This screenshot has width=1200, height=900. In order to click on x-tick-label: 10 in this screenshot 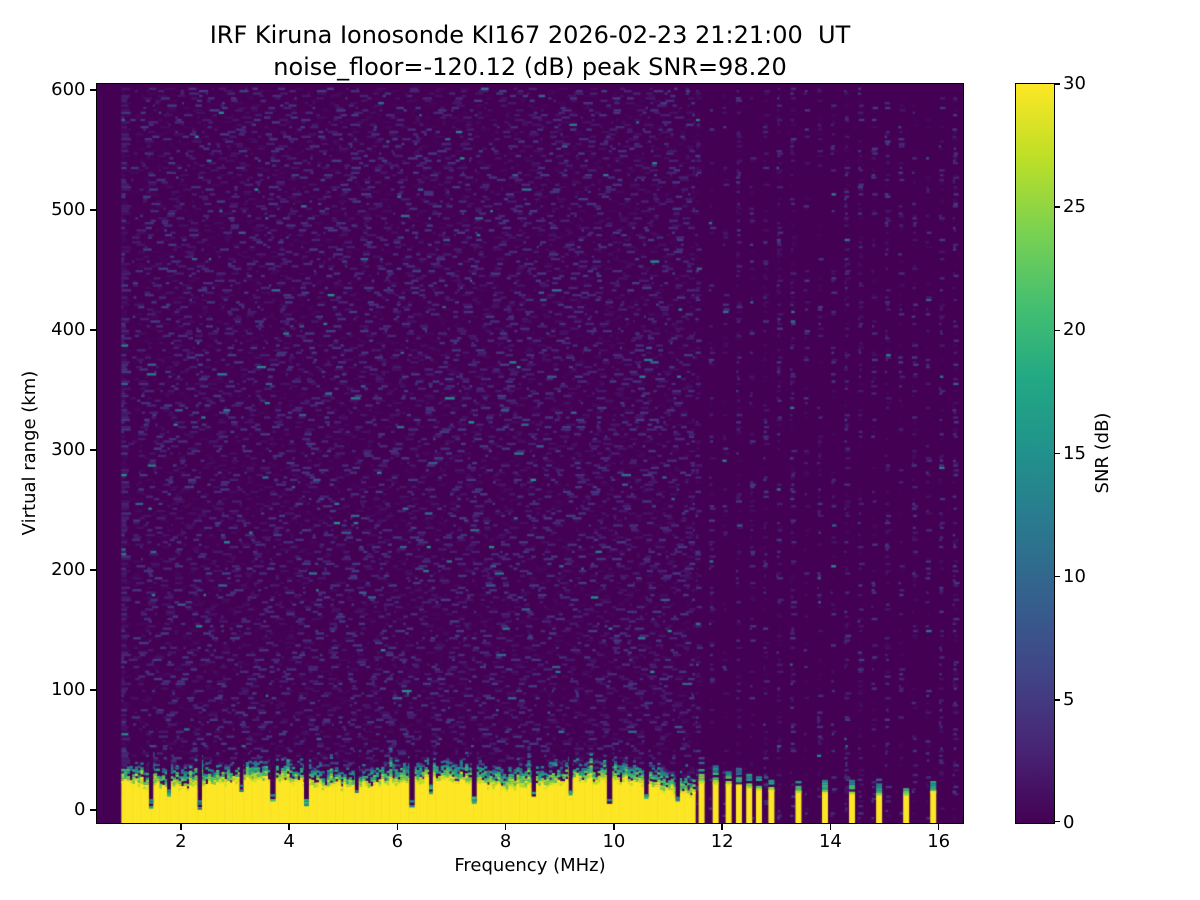, I will do `click(614, 841)`.